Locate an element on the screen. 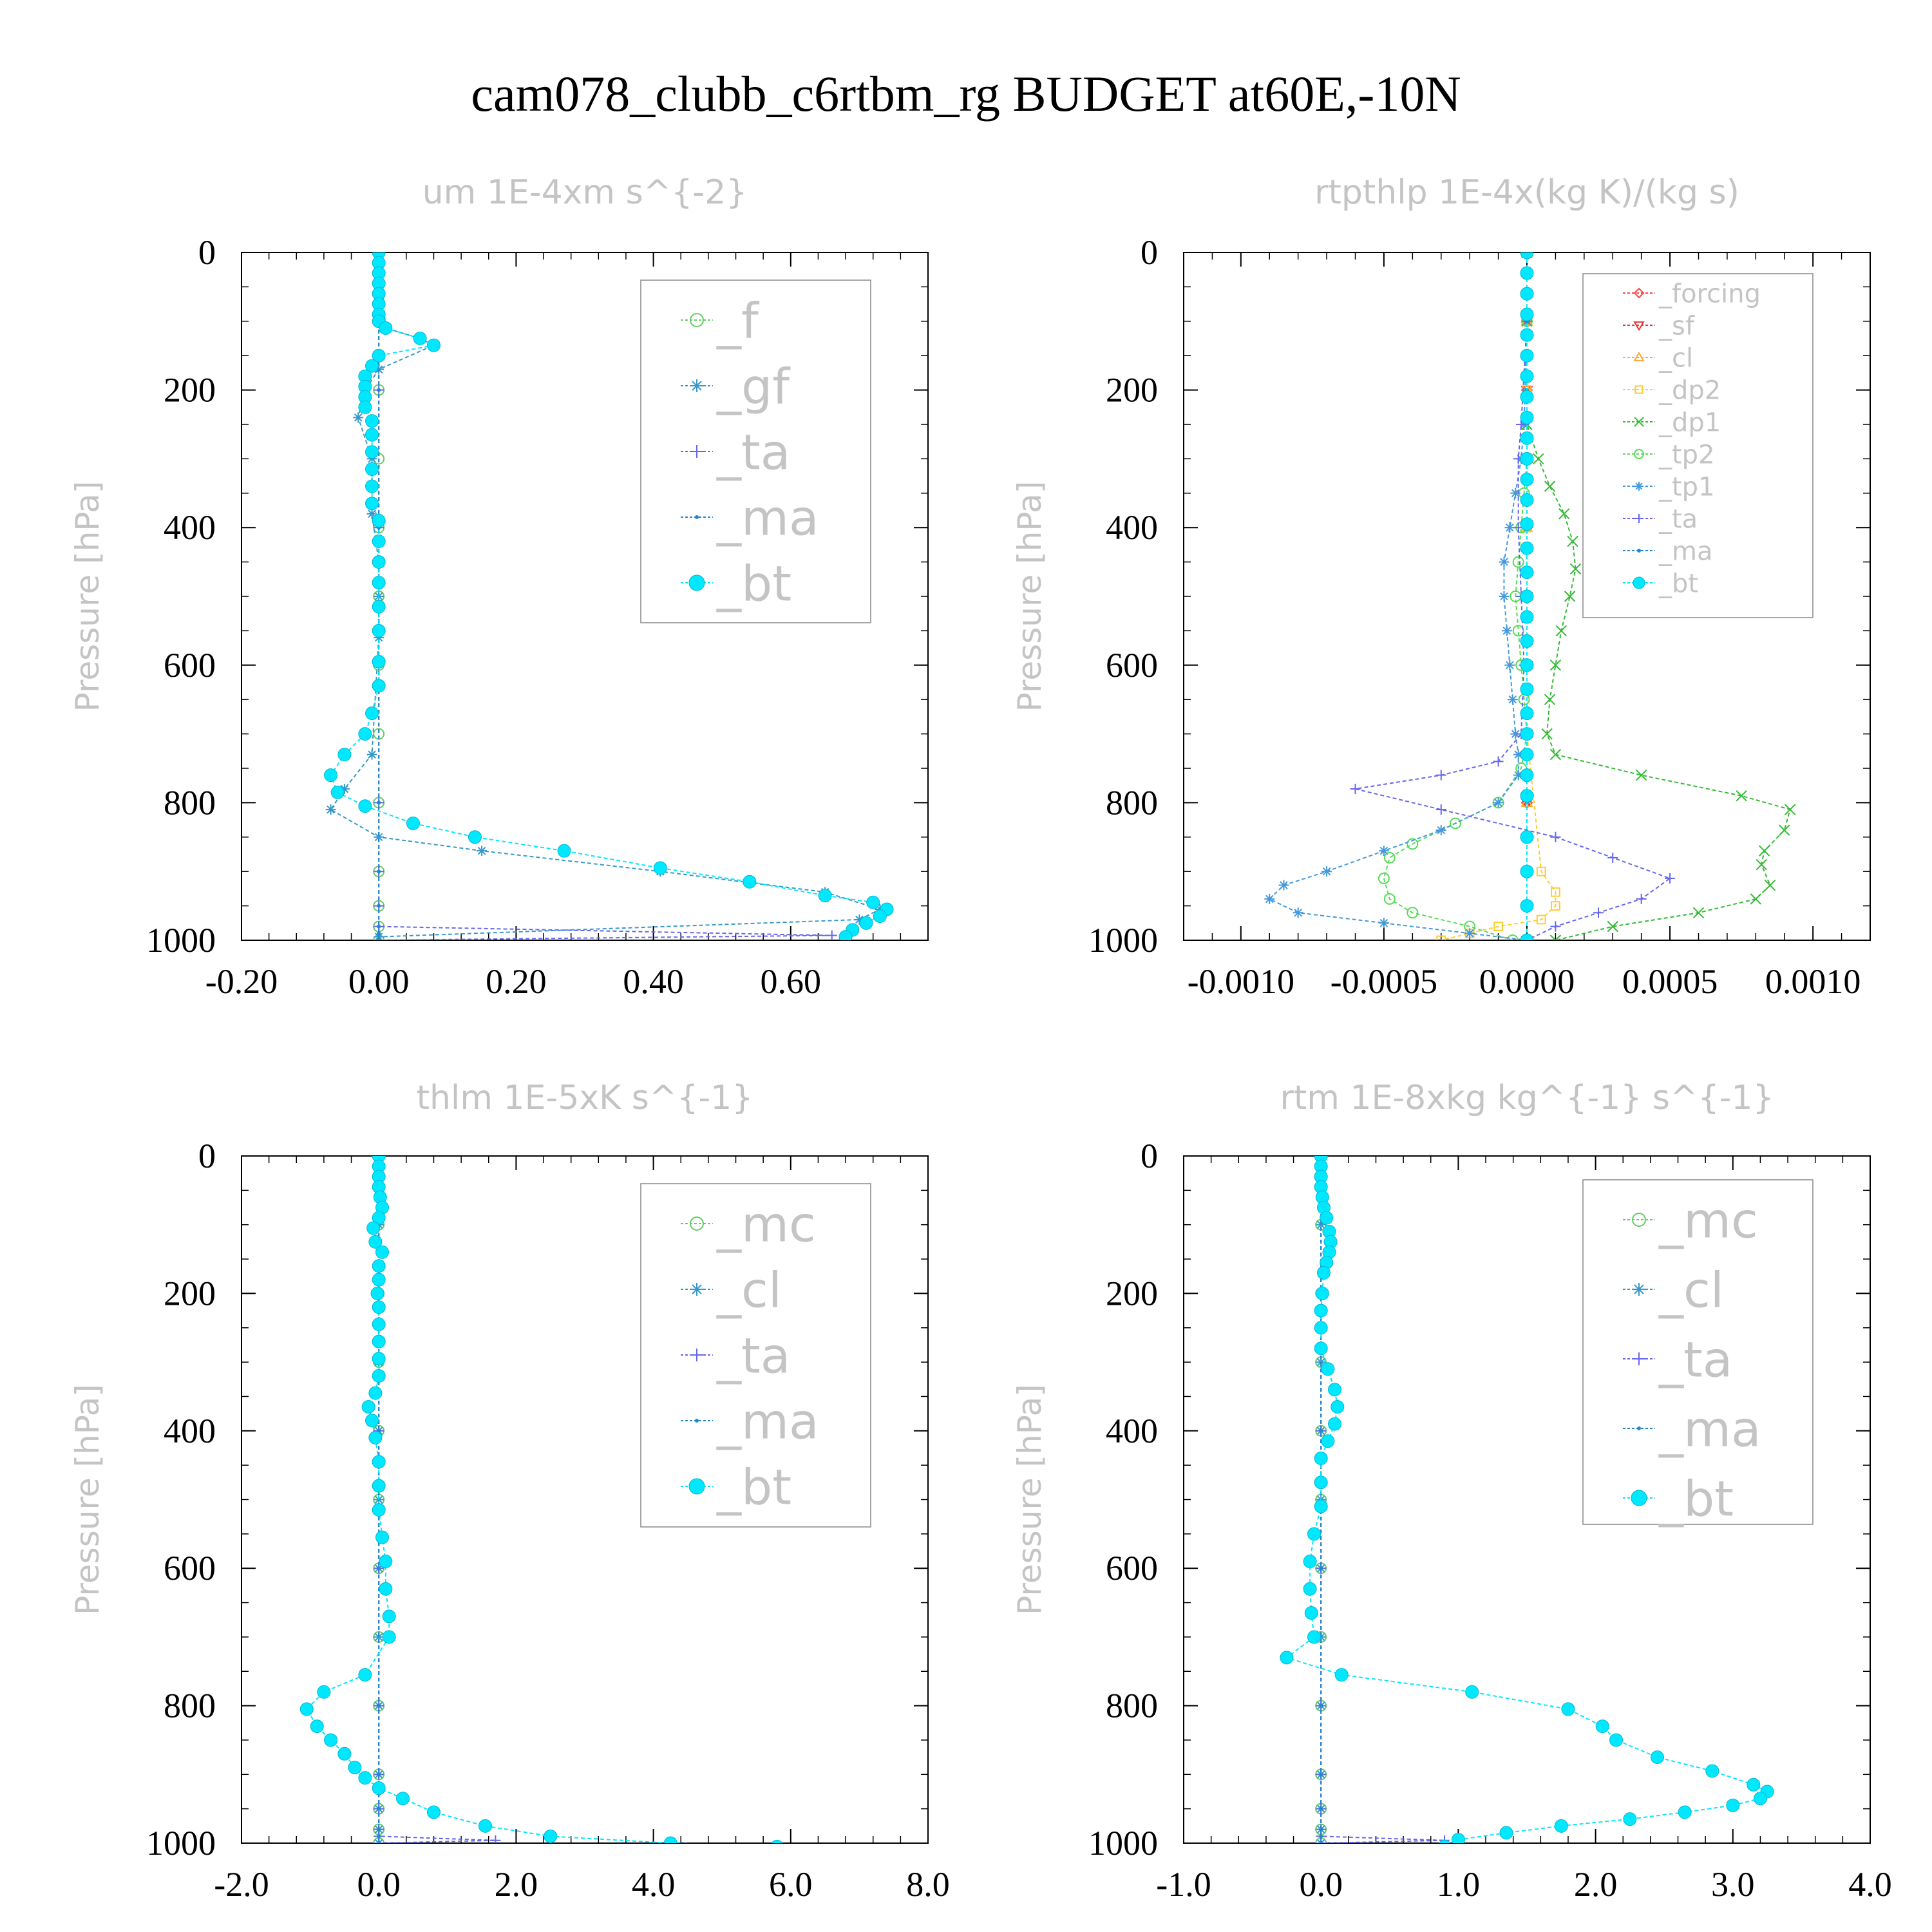 The height and width of the screenshot is (1932, 1932). x-tick-label: 0.20 is located at coordinates (516, 981).